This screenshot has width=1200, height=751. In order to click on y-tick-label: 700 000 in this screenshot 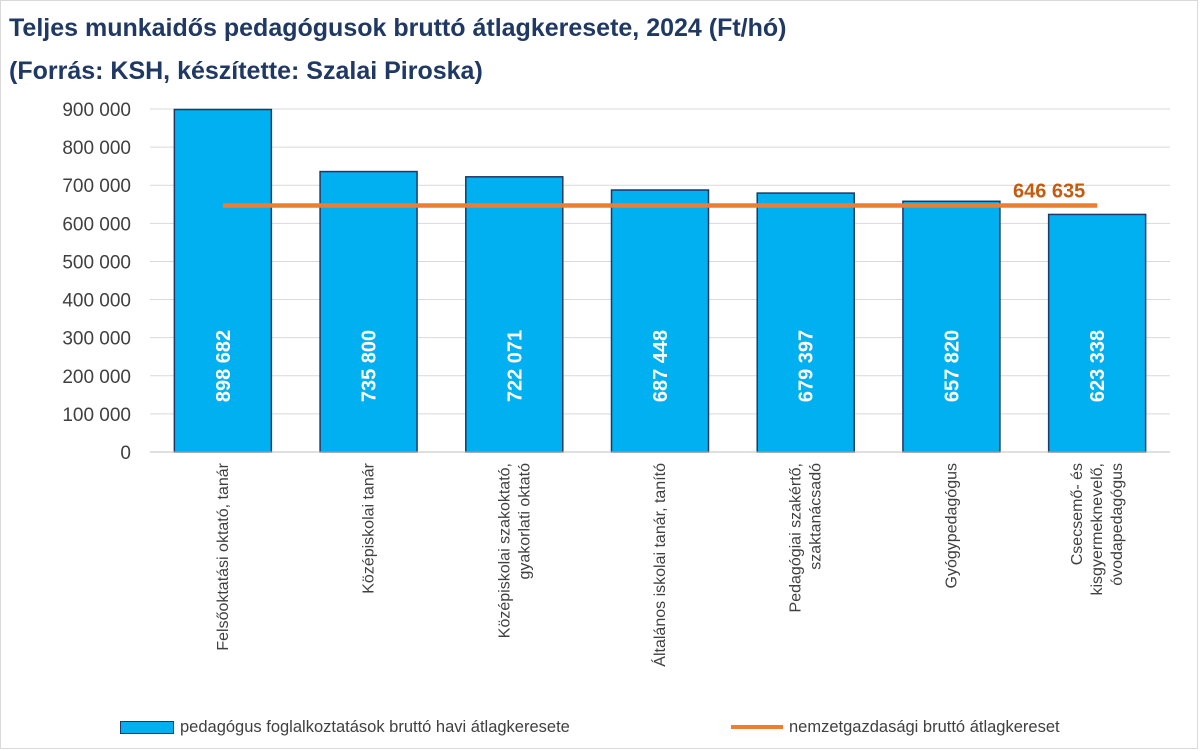, I will do `click(96, 186)`.